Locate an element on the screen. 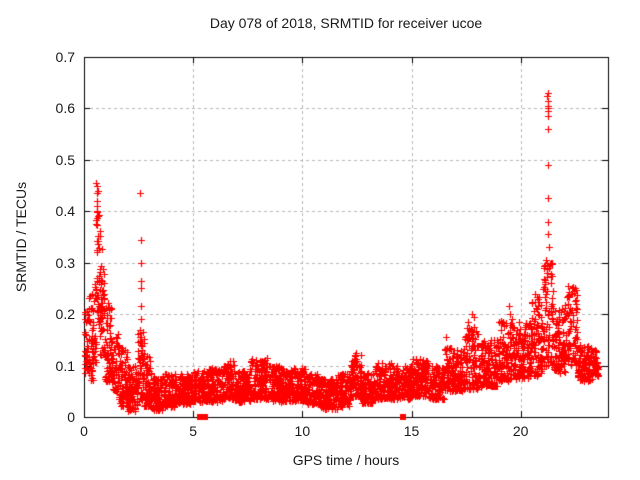 Image resolution: width=640 pixels, height=480 pixels. y-tick-label: 0.1 is located at coordinates (65, 365).